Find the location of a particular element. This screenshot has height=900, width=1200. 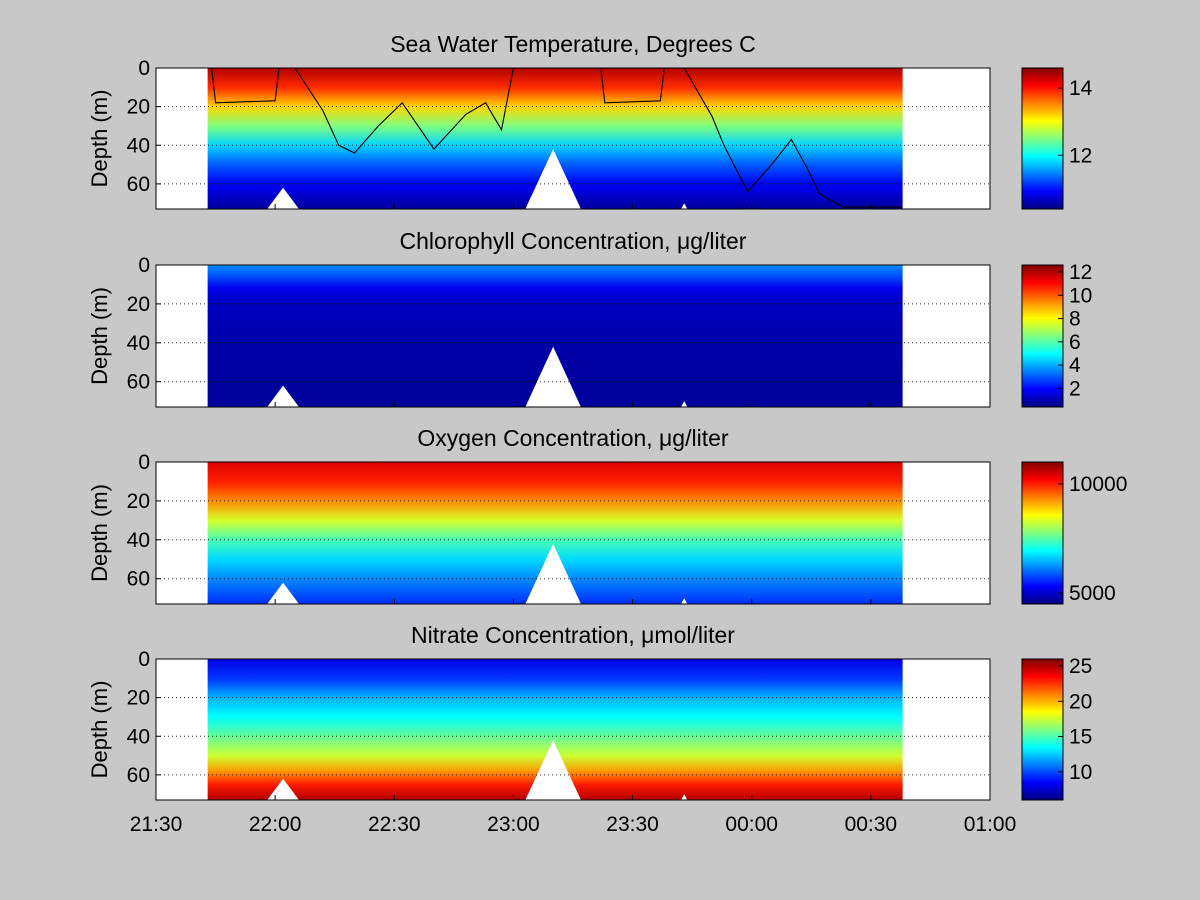

colorbar-tick-label: 15 is located at coordinates (1080, 737).